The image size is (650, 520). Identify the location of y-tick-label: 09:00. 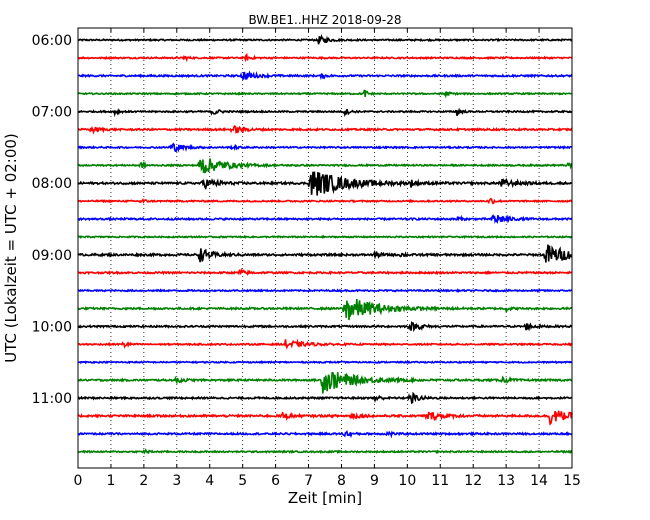
(52, 256).